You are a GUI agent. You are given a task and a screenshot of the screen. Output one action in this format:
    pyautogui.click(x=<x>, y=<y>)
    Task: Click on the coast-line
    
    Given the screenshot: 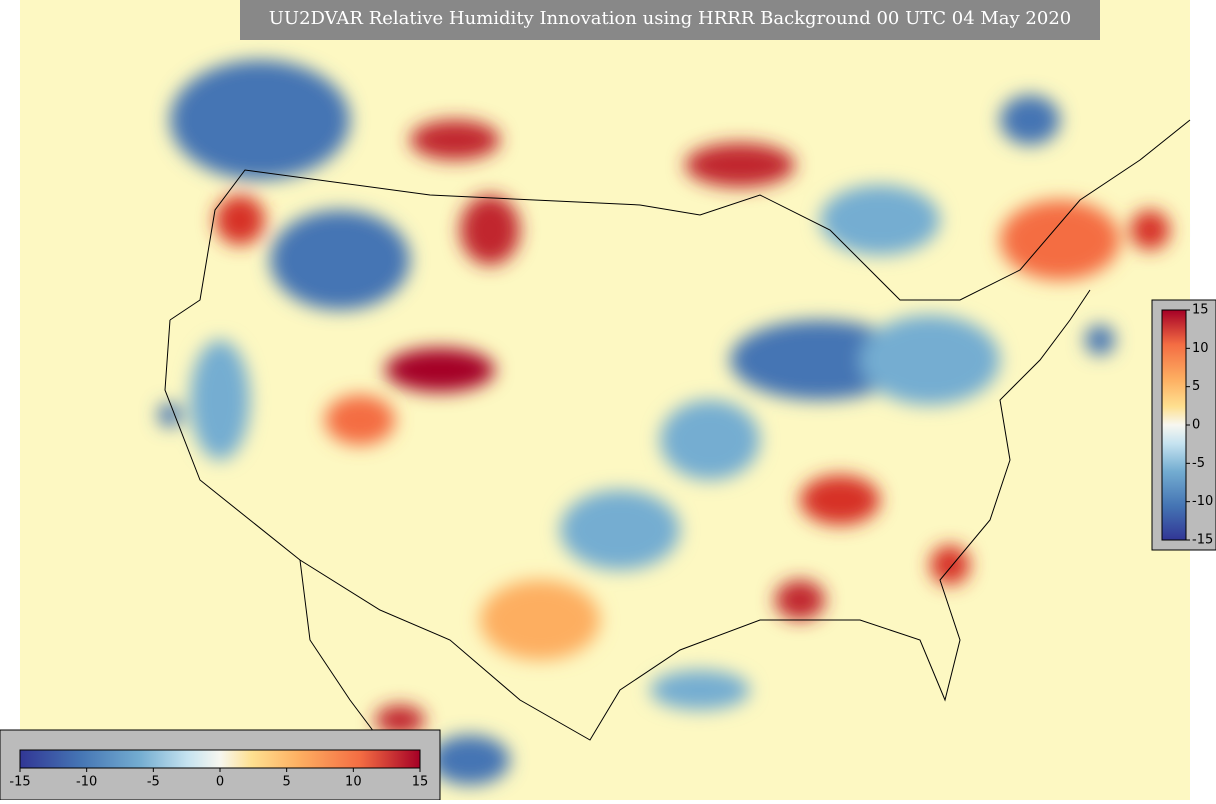 What is the action you would take?
    pyautogui.click(x=340, y=650)
    